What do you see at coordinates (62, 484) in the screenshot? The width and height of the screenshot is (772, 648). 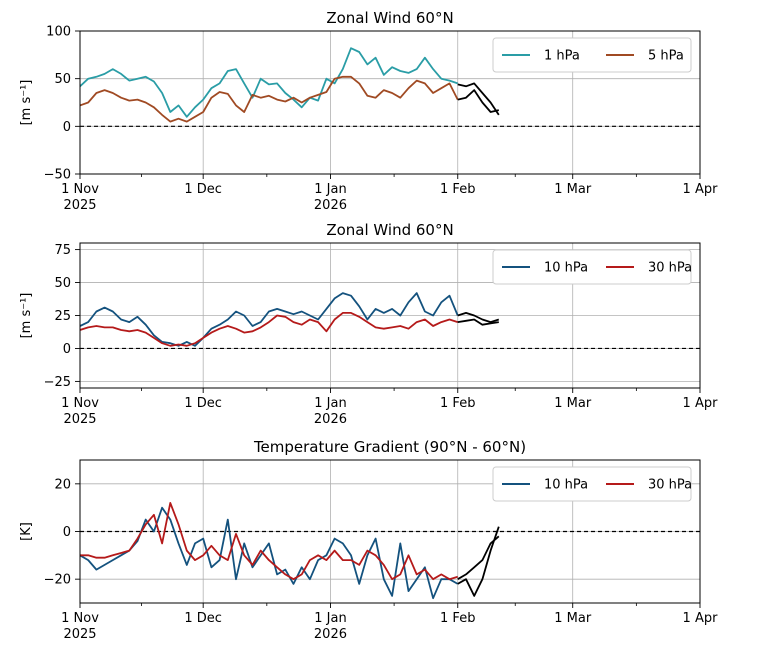 I see `y-tick-label: 20` at bounding box center [62, 484].